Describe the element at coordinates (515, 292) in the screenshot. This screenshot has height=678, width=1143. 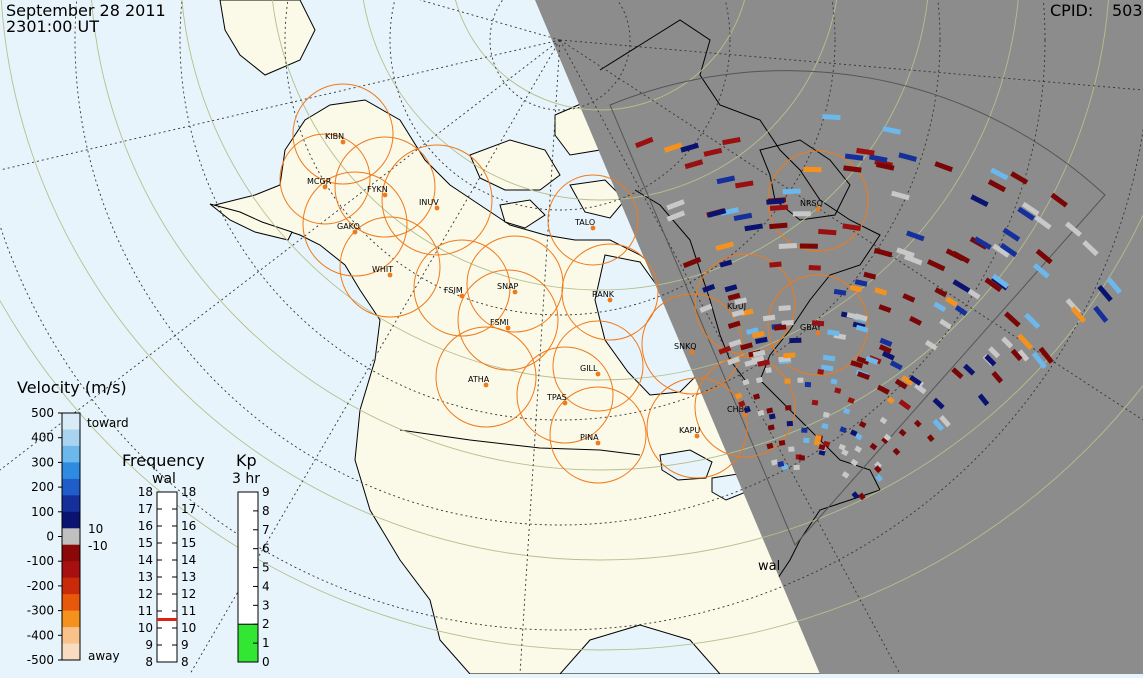
I see `station-marker-snap` at that location.